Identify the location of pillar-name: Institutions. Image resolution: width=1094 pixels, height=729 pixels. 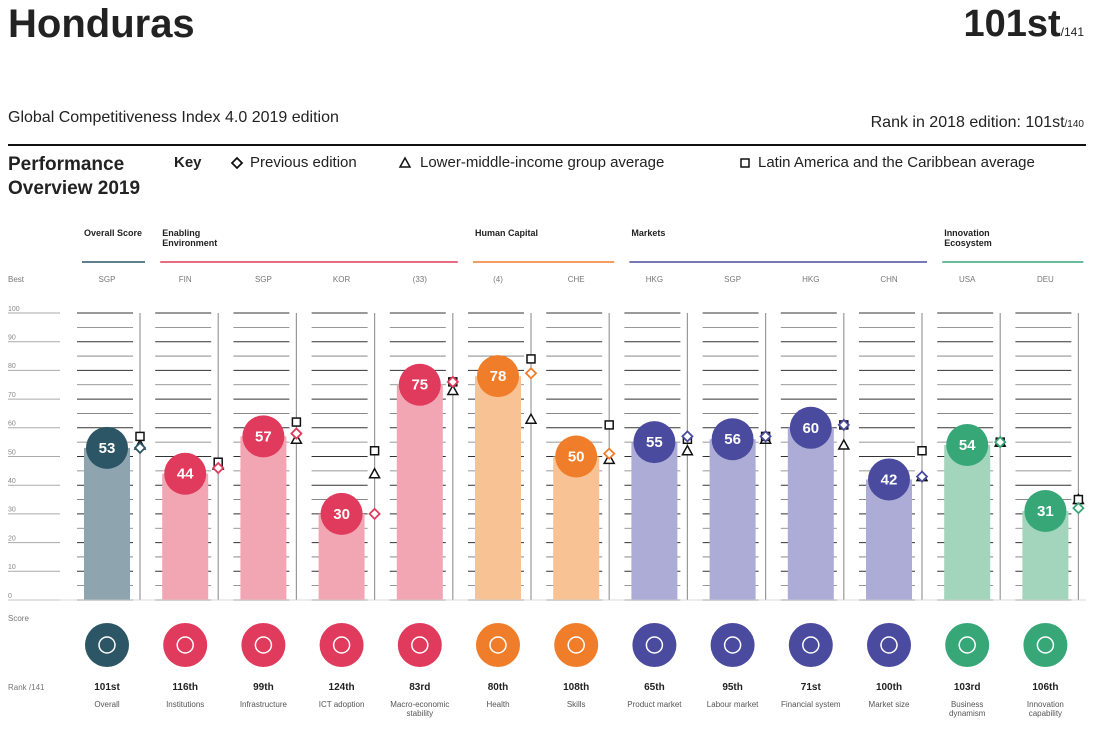
(185, 704).